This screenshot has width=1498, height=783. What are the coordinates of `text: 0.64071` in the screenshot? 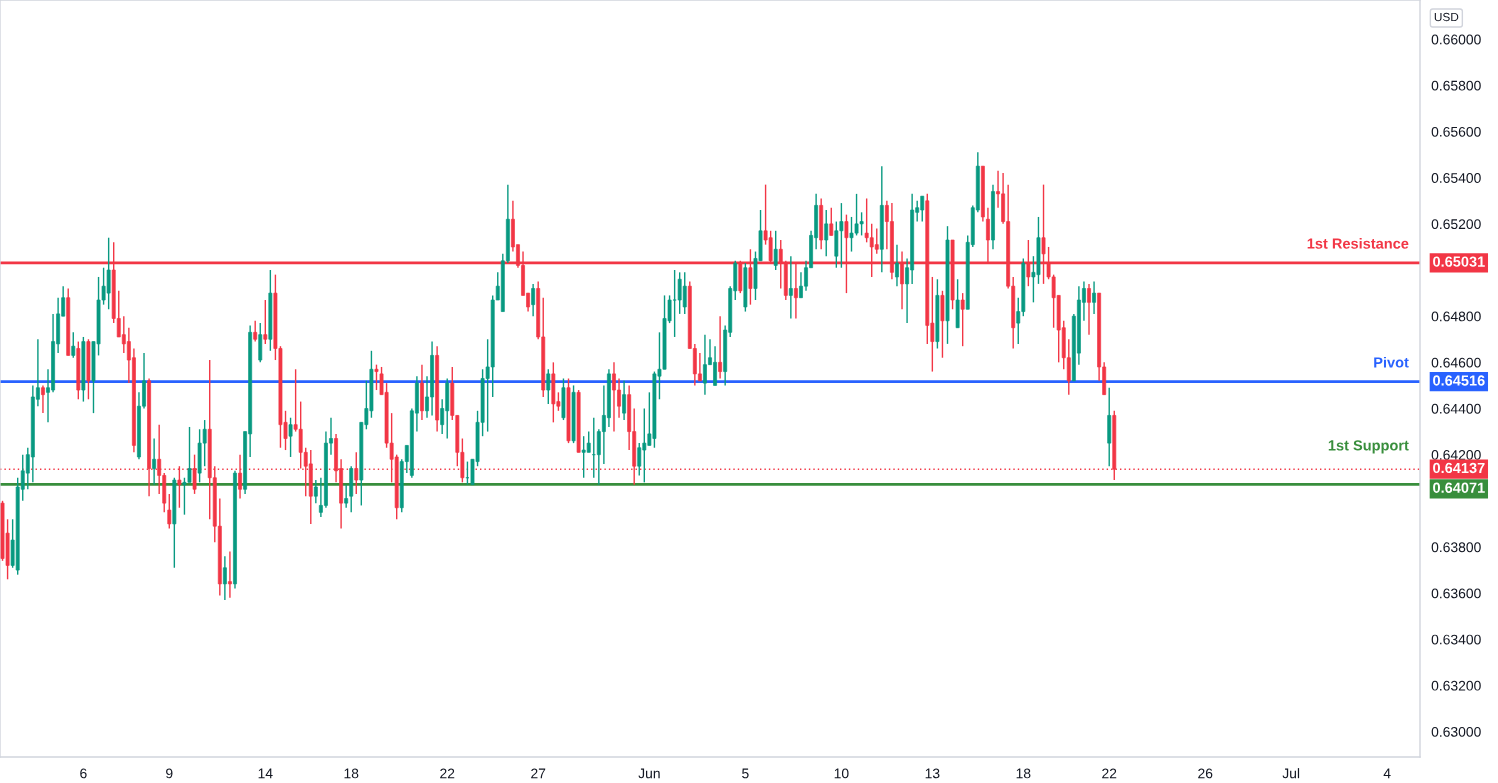 It's located at (1459, 487).